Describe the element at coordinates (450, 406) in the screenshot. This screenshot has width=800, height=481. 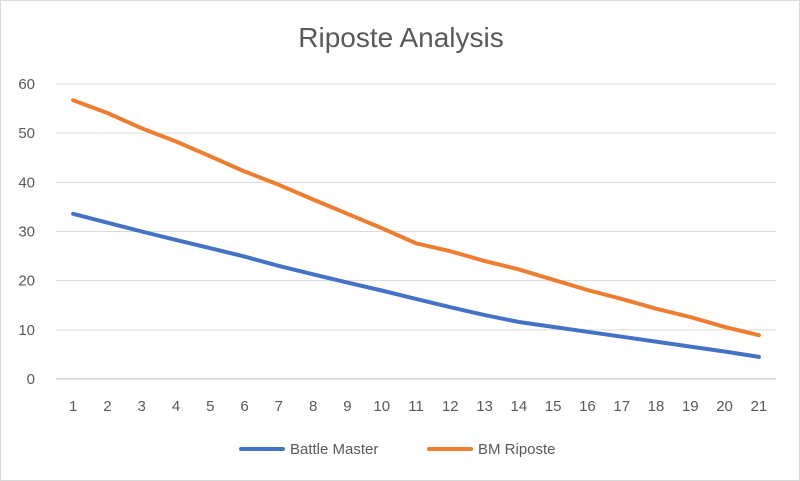
I see `x-tick-label: 12` at that location.